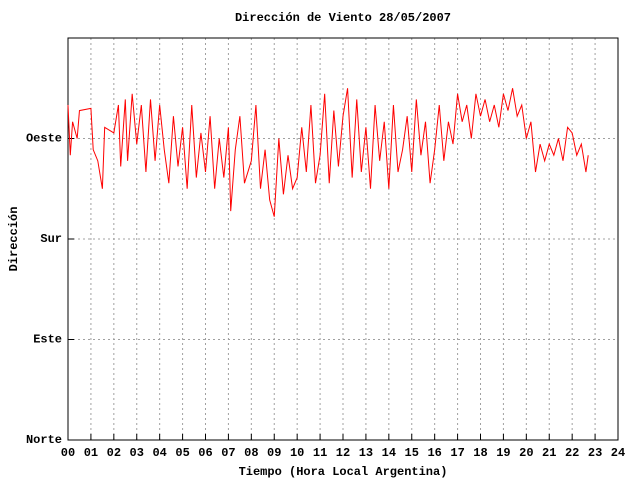 This screenshot has height=485, width=640. What do you see at coordinates (457, 453) in the screenshot?
I see `x-tick-label: 17` at bounding box center [457, 453].